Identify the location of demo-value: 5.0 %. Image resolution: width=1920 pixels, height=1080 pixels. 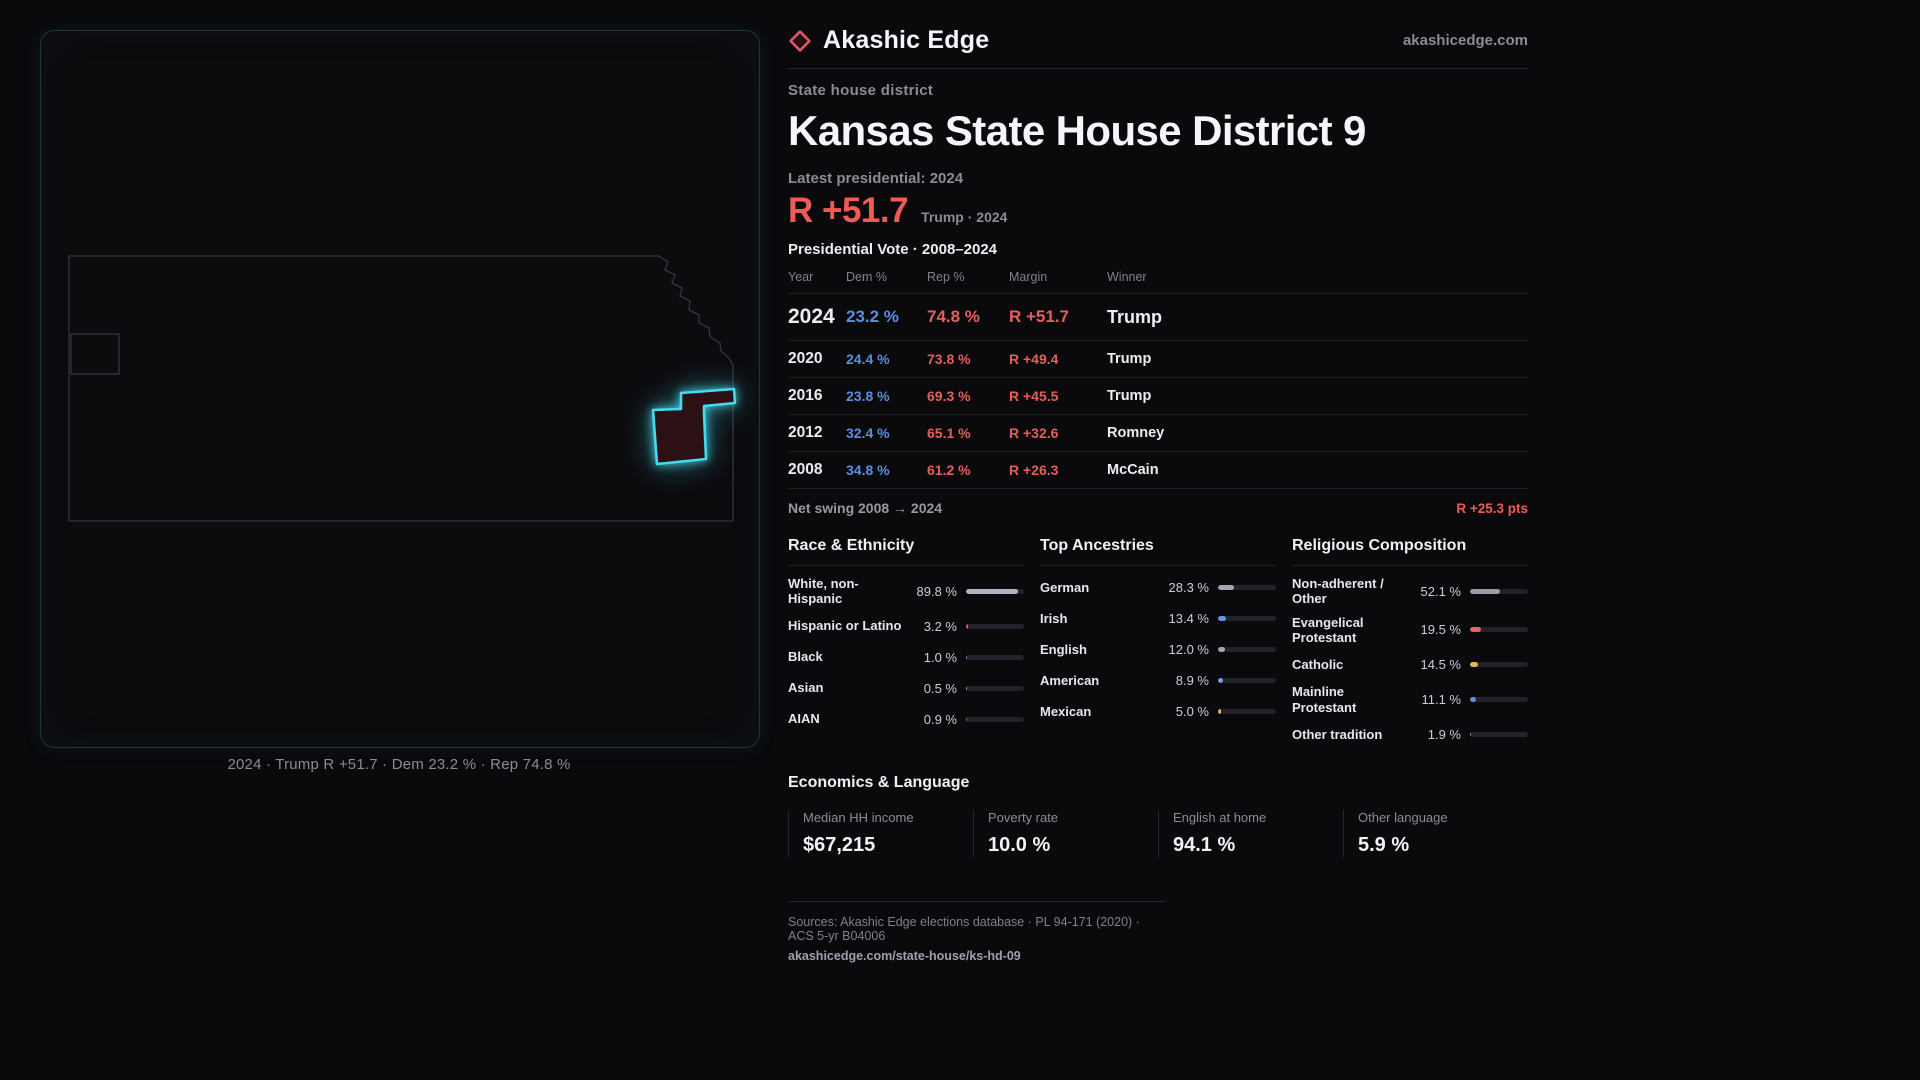
(1192, 711).